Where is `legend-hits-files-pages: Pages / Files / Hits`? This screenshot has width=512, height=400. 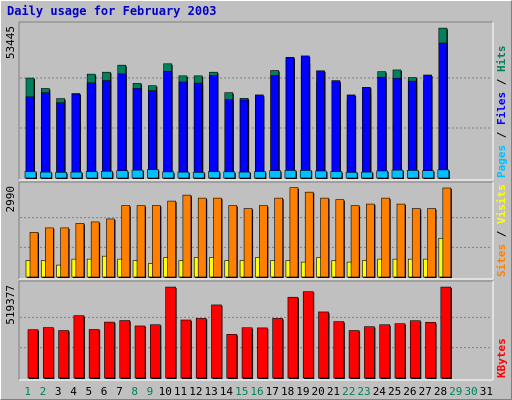 legend-hits-files-pages: Pages / Files / Hits is located at coordinates (501, 112).